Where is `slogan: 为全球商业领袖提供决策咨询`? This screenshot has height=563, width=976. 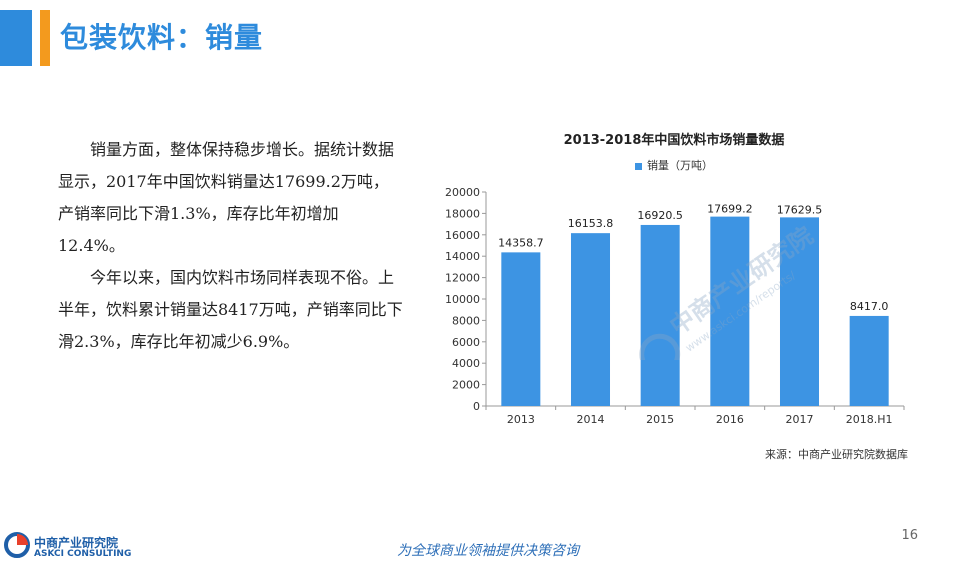
slogan: 为全球商业领袖提供决策咨询 is located at coordinates (488, 551).